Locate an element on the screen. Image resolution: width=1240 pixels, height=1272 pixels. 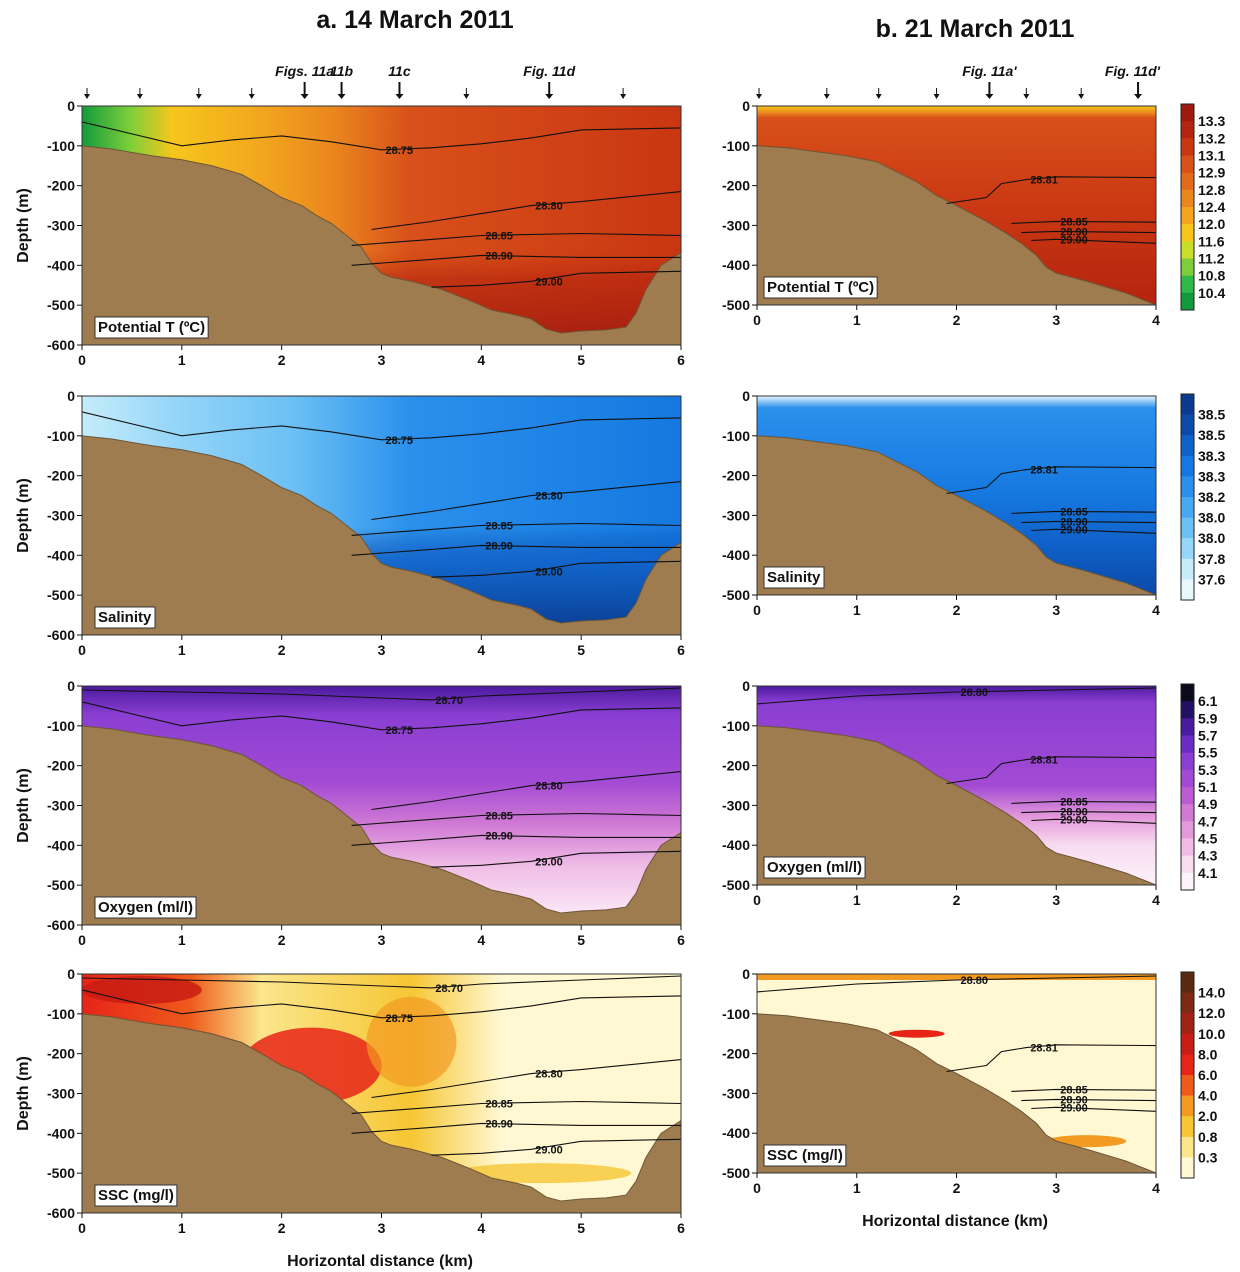
x-axis-label-a: Horizontal distance (km) is located at coordinates (380, 1261).